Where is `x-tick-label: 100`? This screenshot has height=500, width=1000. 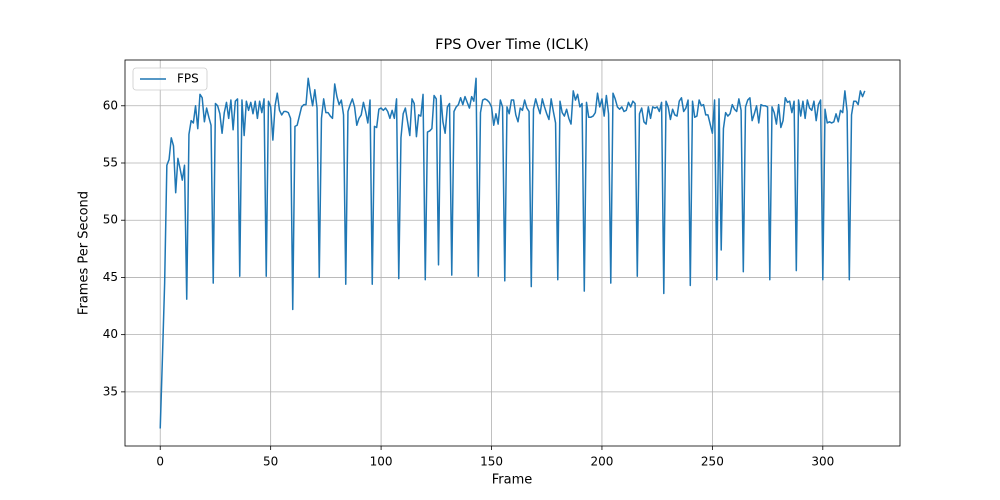
x-tick-label: 100 is located at coordinates (381, 462).